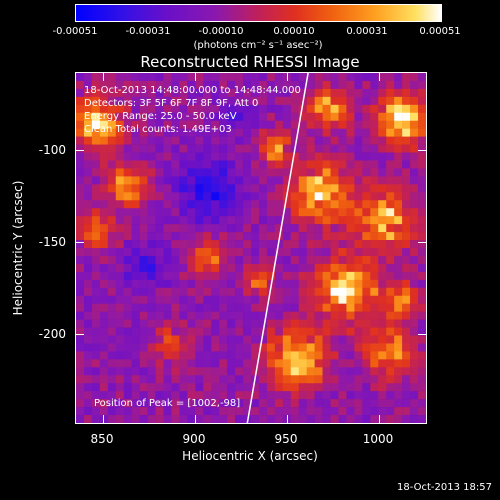 The height and width of the screenshot is (500, 500). Describe the element at coordinates (194, 439) in the screenshot. I see `x-tick-label: 900` at that location.